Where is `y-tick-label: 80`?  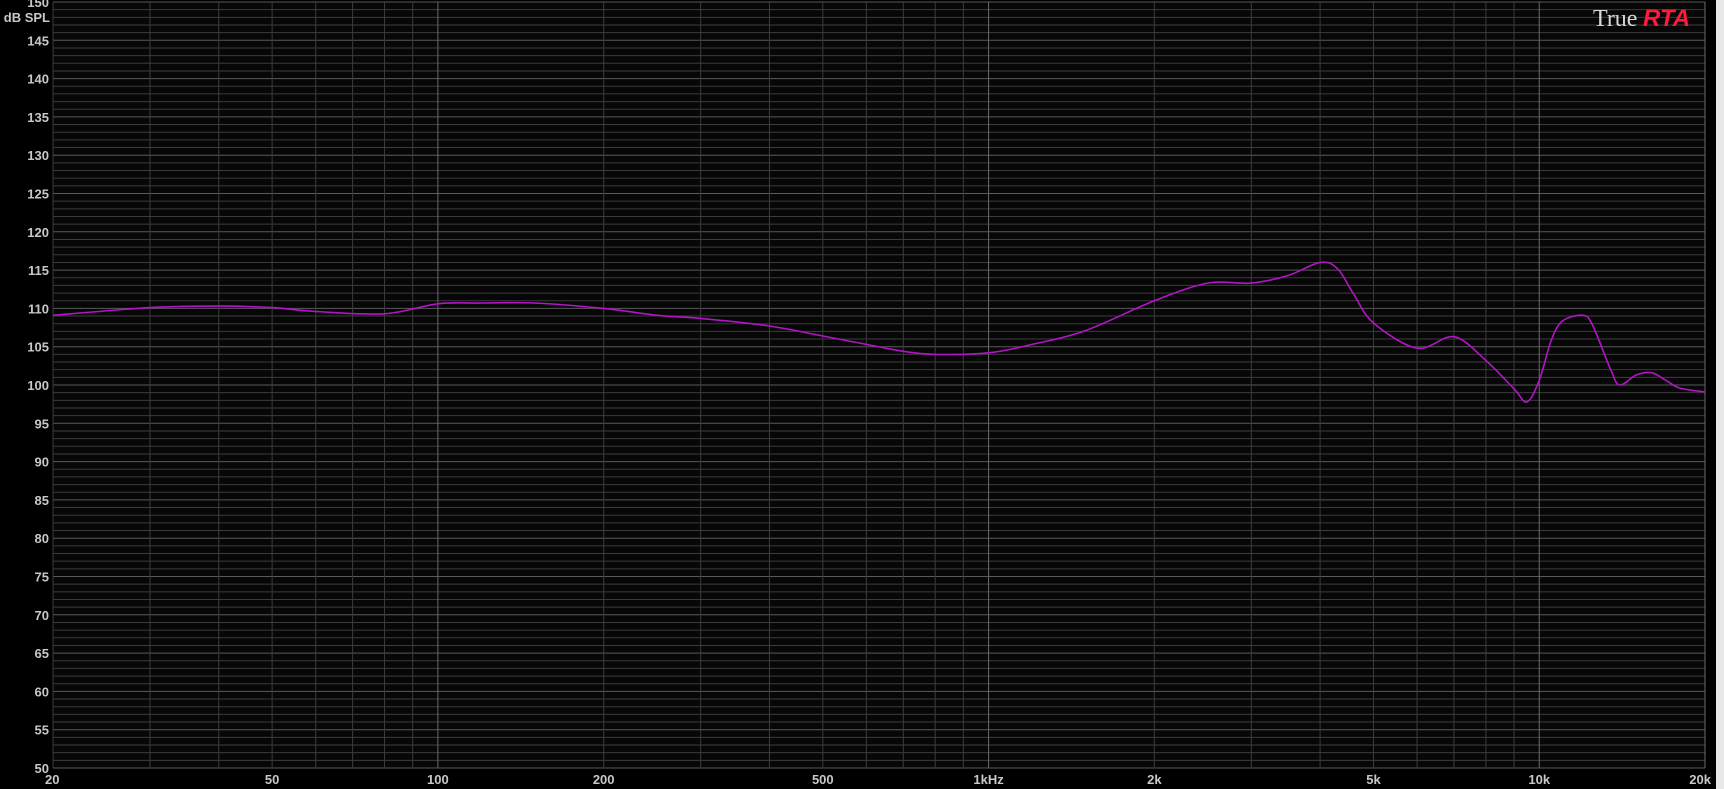 y-tick-label: 80 is located at coordinates (42, 538).